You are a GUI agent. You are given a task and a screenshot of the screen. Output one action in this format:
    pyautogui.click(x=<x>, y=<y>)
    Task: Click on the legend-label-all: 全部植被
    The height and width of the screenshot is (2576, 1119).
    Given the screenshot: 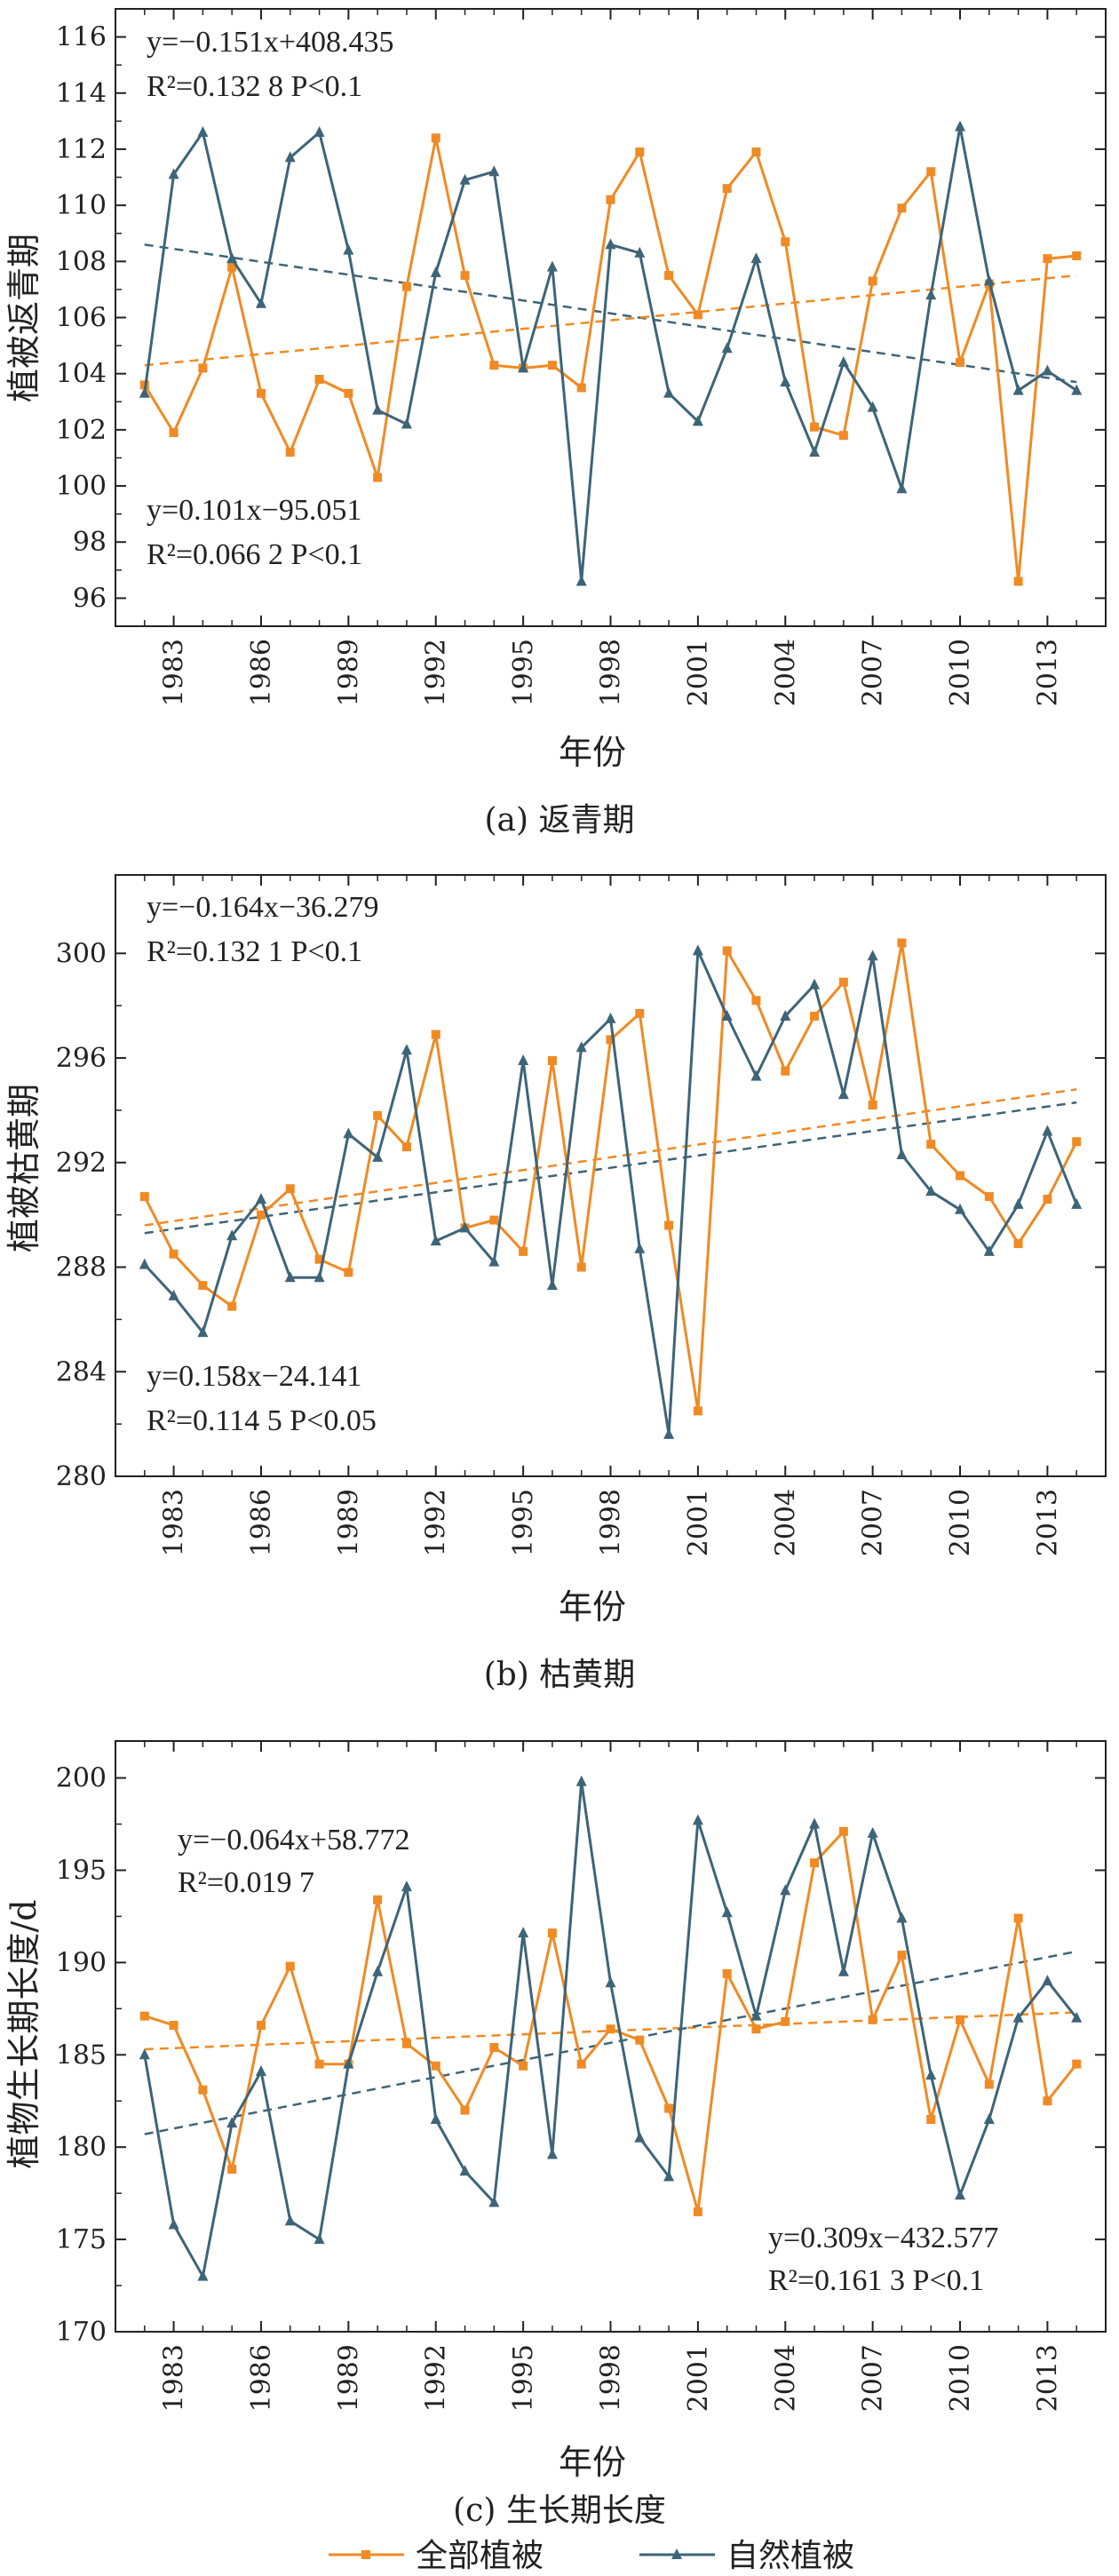 What is the action you would take?
    pyautogui.click(x=480, y=2556)
    